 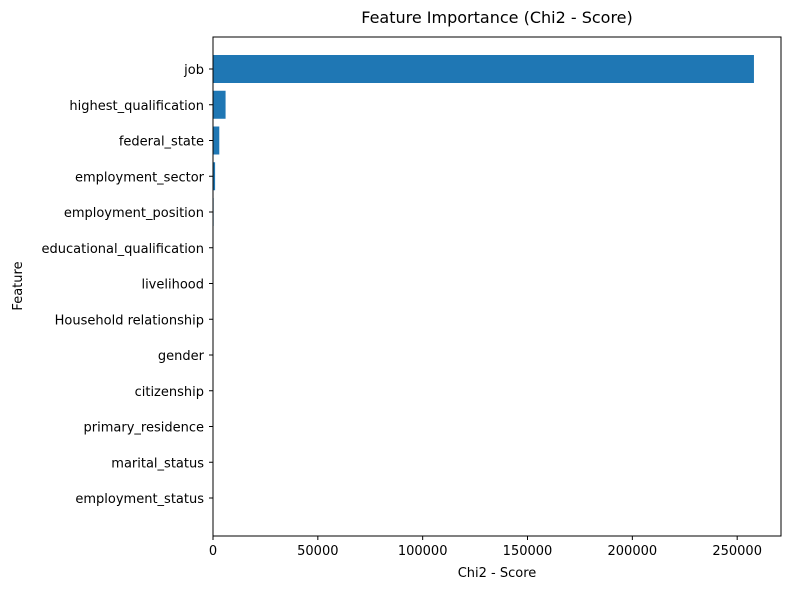 I want to click on x-tick-label: 0, so click(x=213, y=551).